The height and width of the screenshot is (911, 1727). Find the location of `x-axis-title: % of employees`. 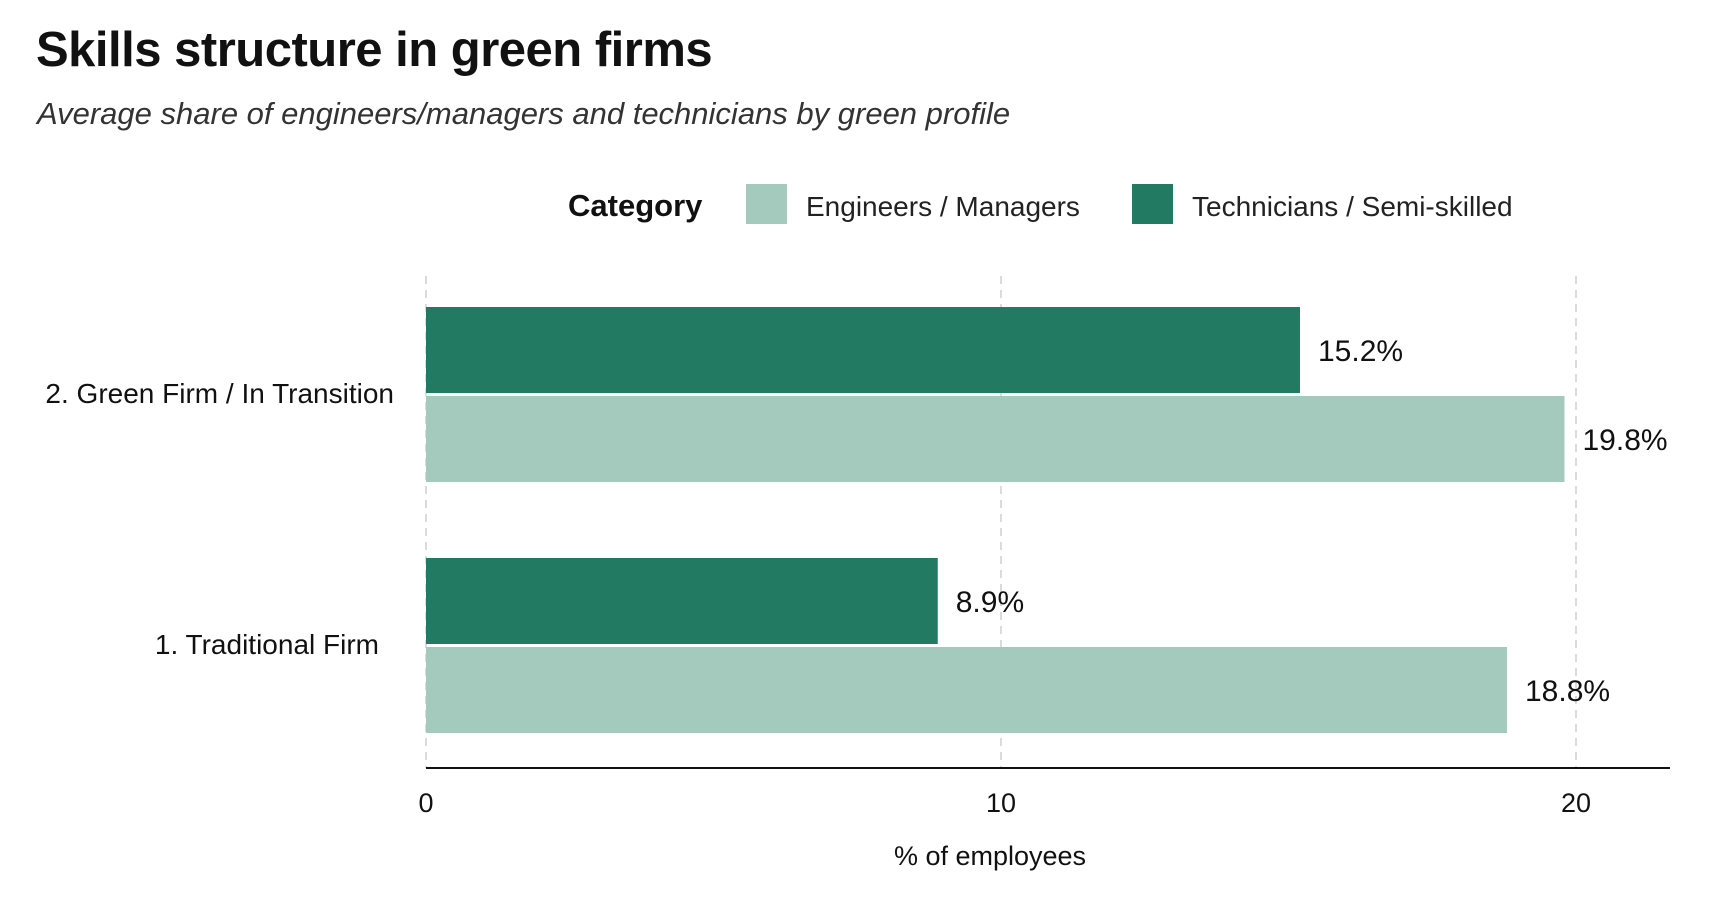

x-axis-title: % of employees is located at coordinates (990, 856).